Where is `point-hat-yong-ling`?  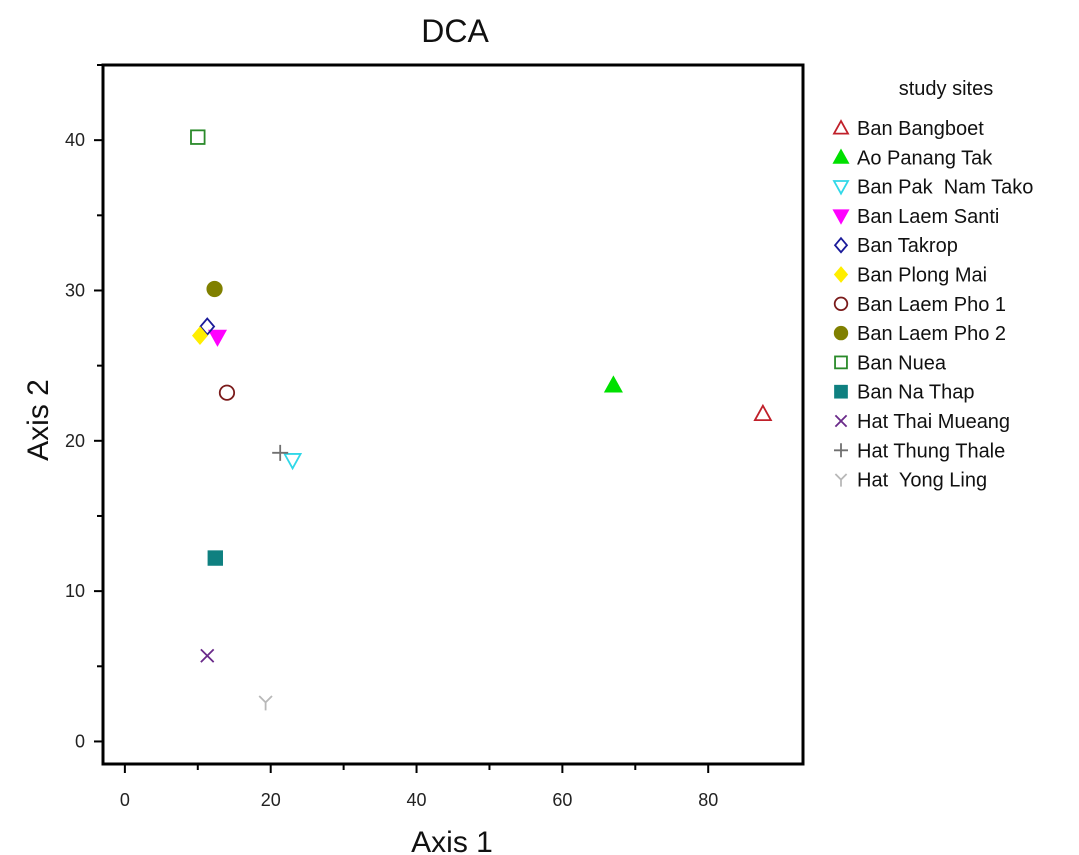 point-hat-yong-ling is located at coordinates (265, 703).